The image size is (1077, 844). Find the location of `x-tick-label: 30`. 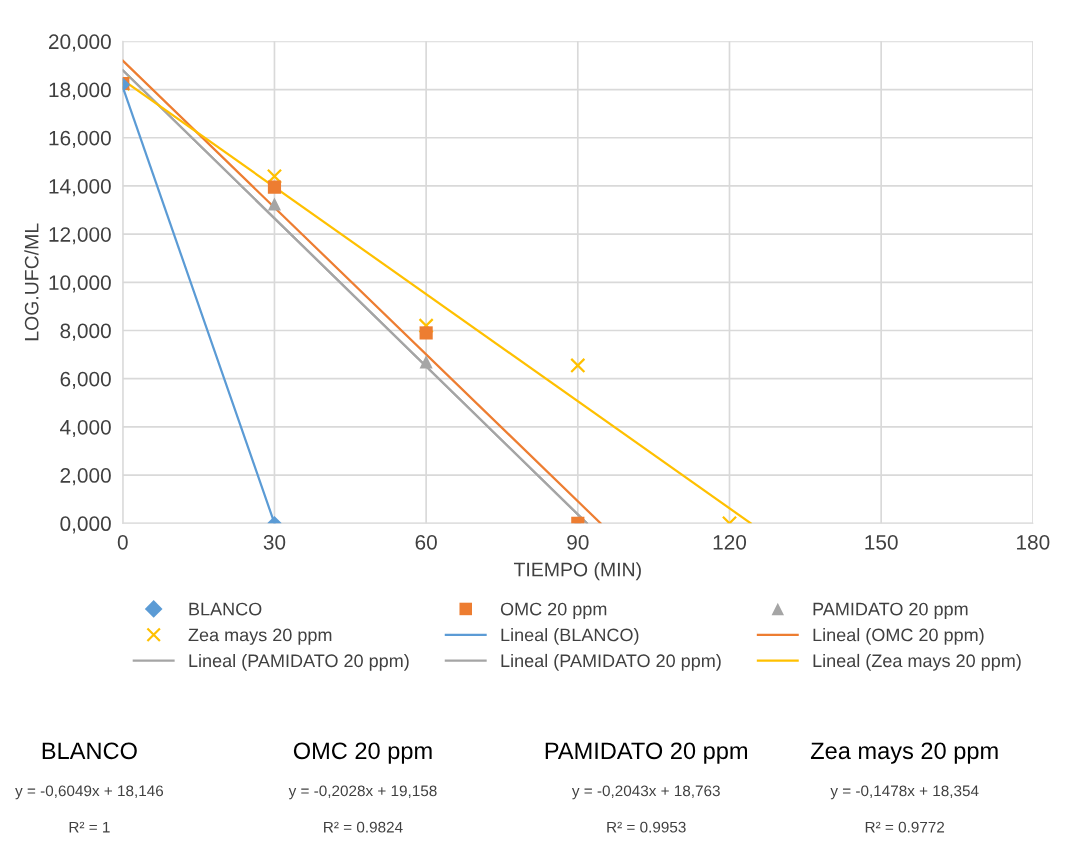

x-tick-label: 30 is located at coordinates (274, 542).